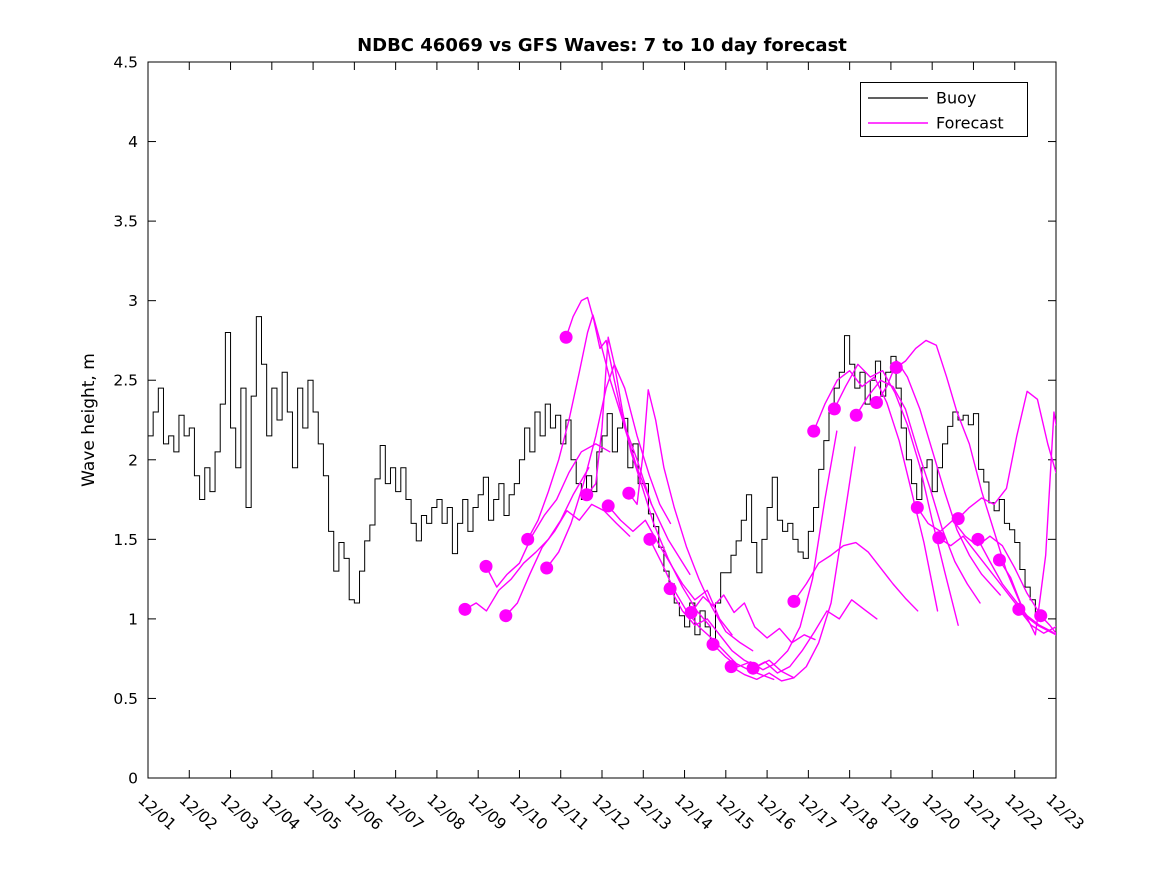  I want to click on legend-buoy-label: Buoy, so click(956, 98).